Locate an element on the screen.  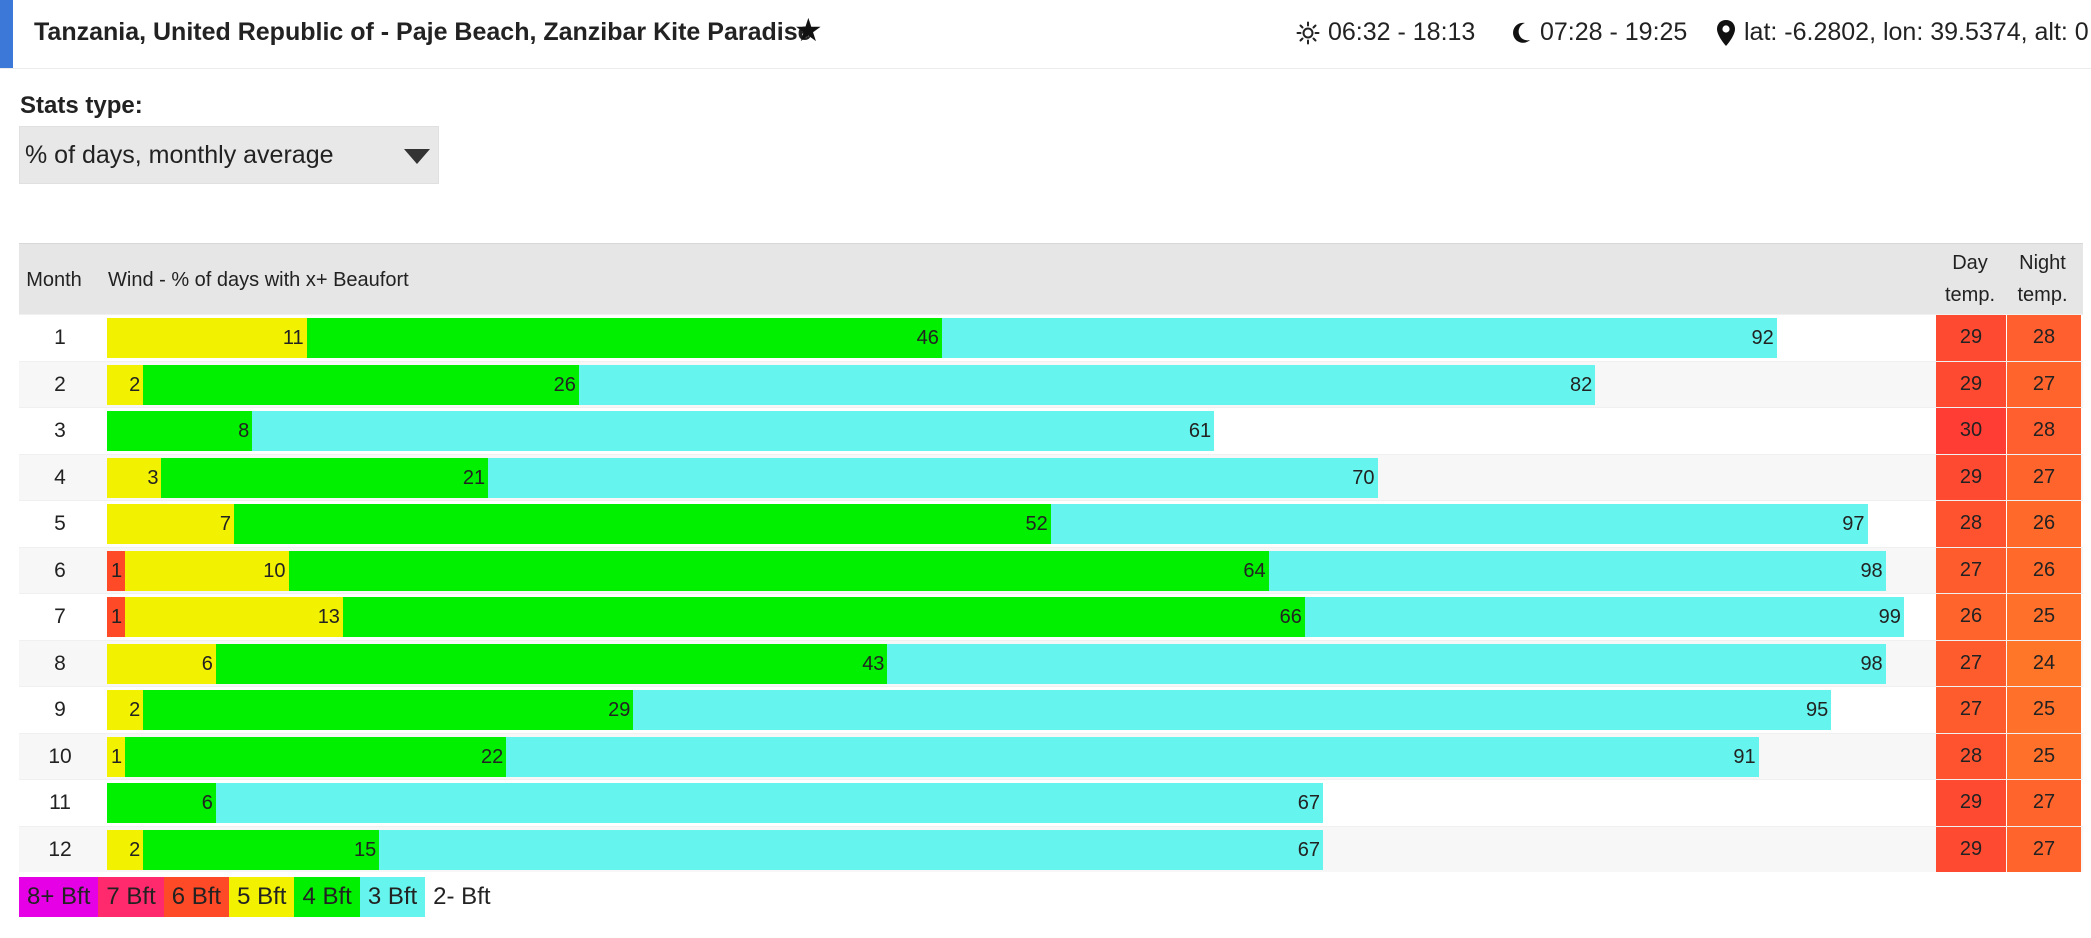
wind-bar-bft5: 3 is located at coordinates (134, 477).